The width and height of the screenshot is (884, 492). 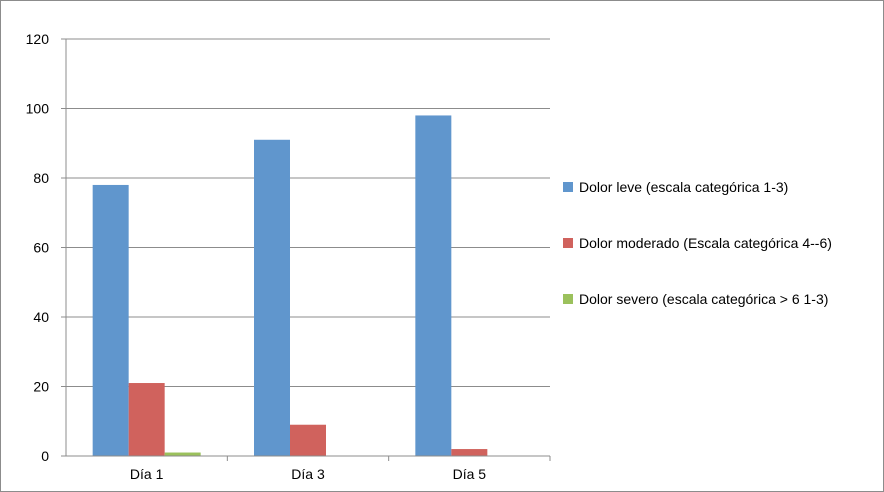 What do you see at coordinates (469, 452) in the screenshot?
I see `bar-moderado-día-5` at bounding box center [469, 452].